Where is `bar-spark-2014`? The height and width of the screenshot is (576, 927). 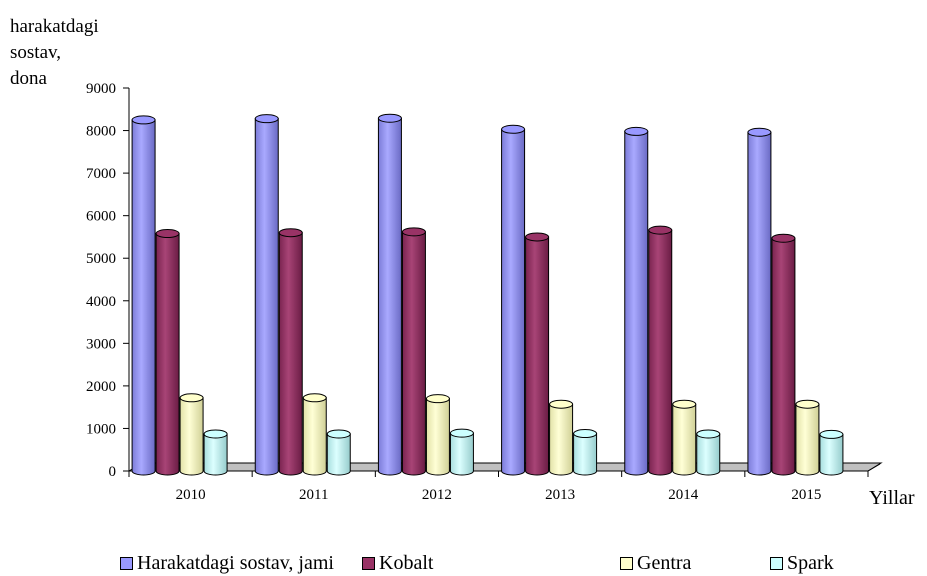
bar-spark-2014 is located at coordinates (708, 452).